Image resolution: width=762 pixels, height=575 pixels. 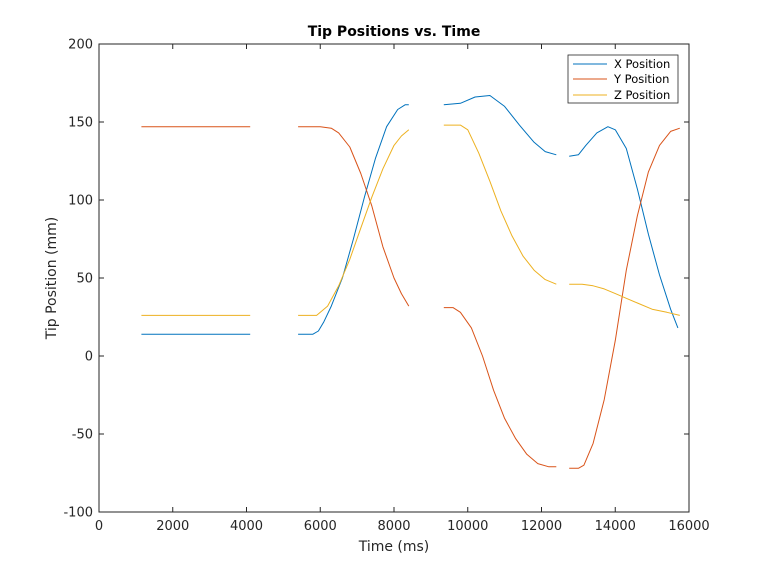 What do you see at coordinates (394, 547) in the screenshot?
I see `x-axis-label: Time (ms)` at bounding box center [394, 547].